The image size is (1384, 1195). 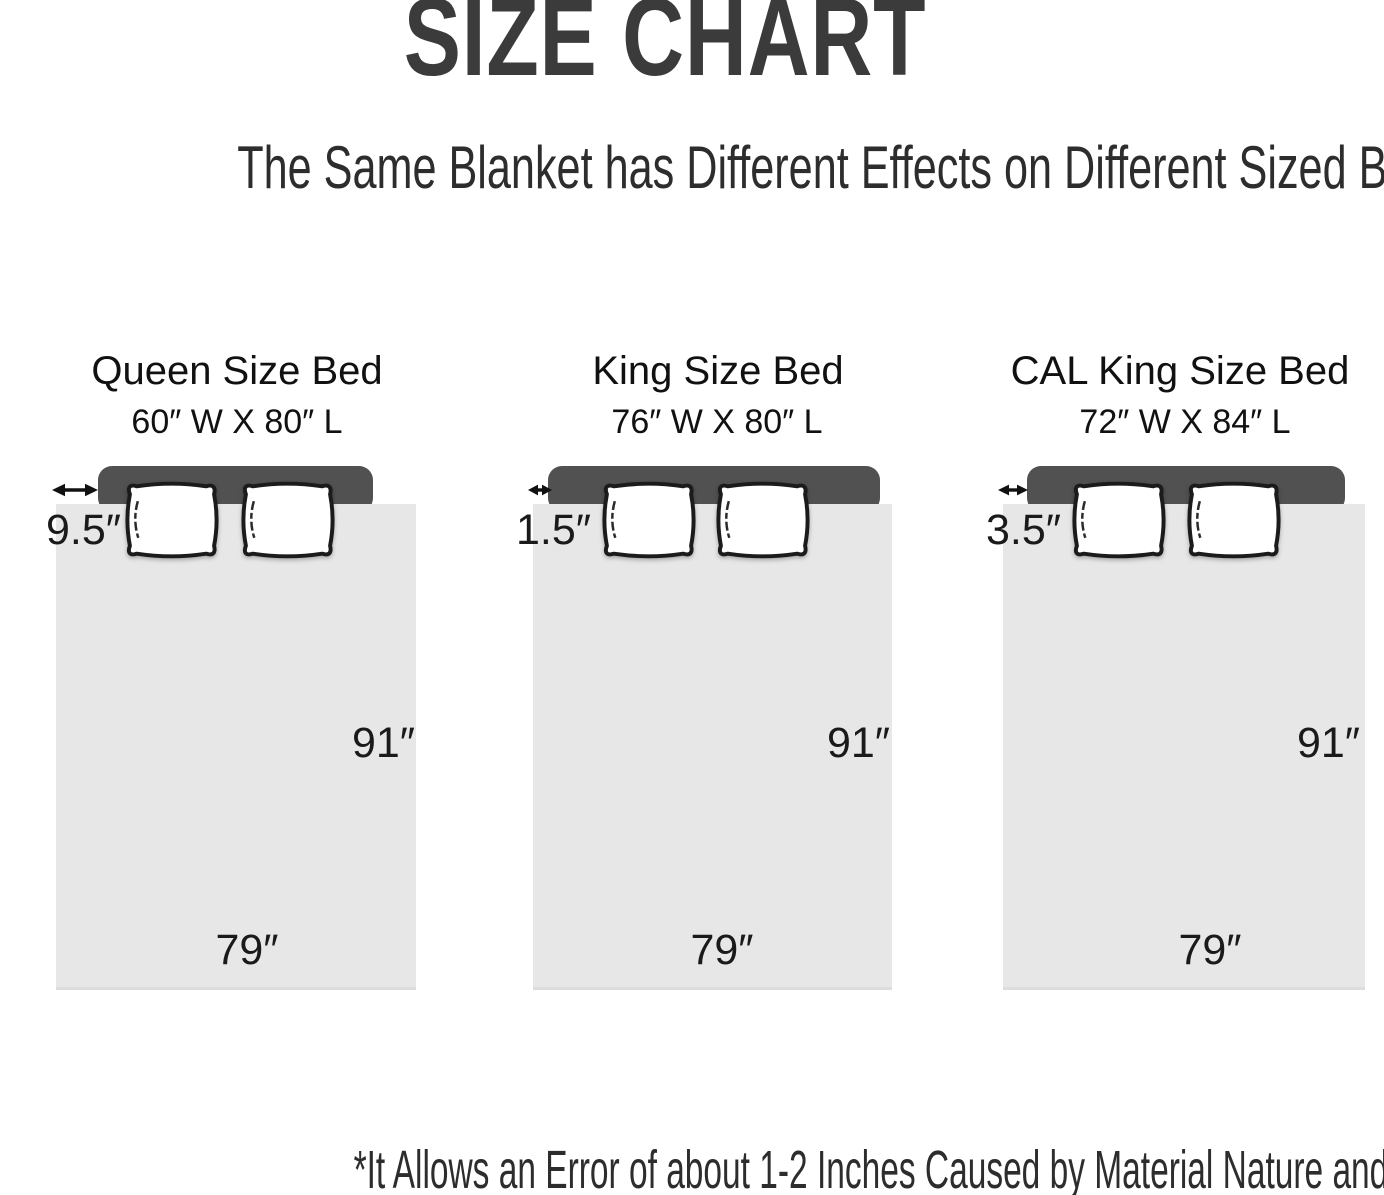 What do you see at coordinates (553, 530) in the screenshot?
I see `overhang-measurement: 1.5″` at bounding box center [553, 530].